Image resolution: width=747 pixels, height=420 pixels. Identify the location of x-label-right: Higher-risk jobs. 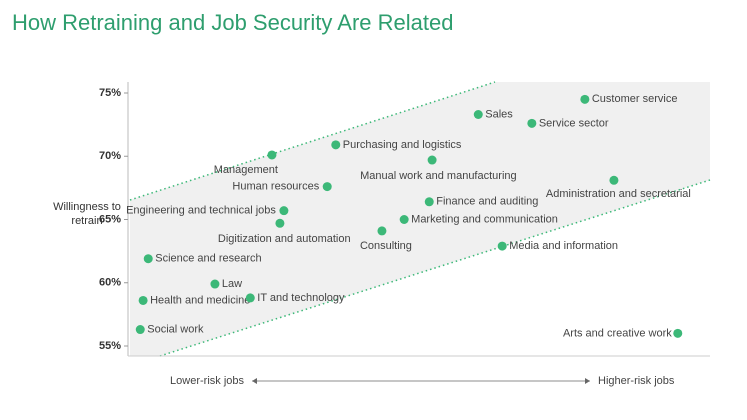
(636, 381).